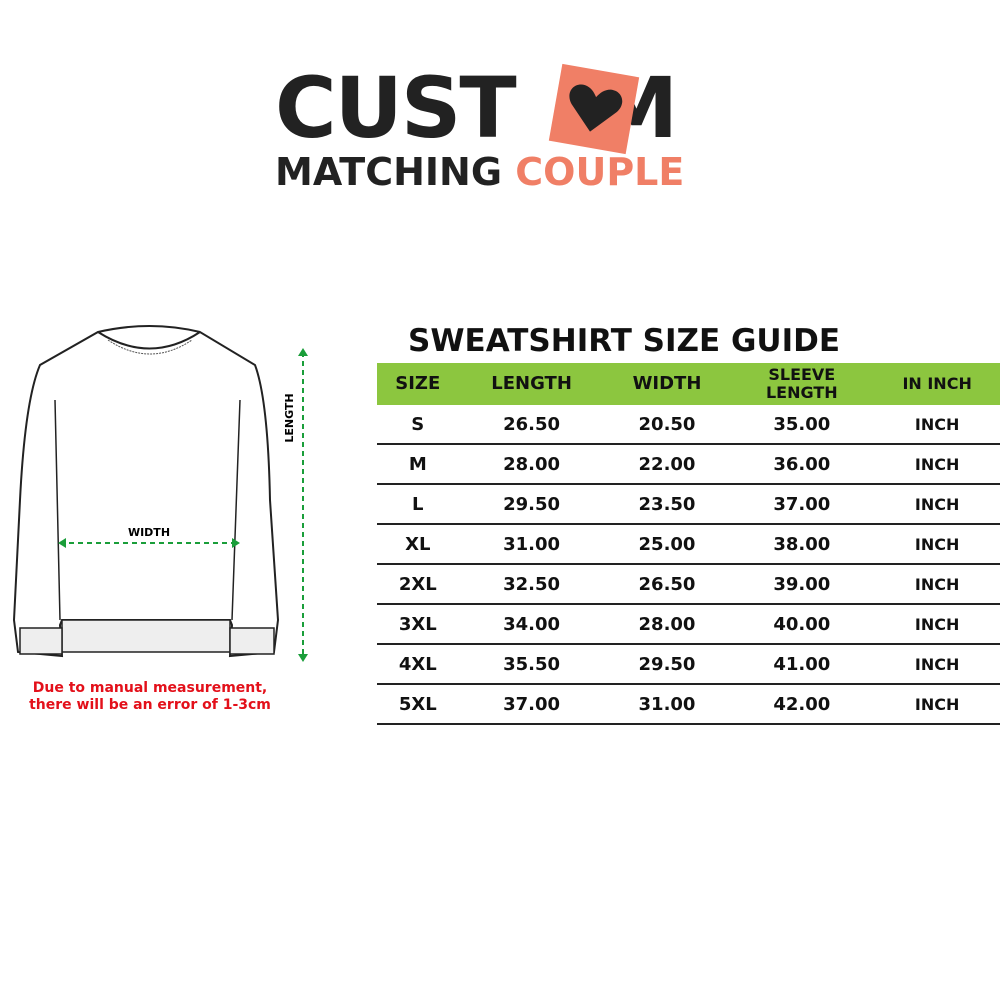 This screenshot has width=1000, height=1000. What do you see at coordinates (667, 664) in the screenshot?
I see `width-cell: 29.50` at bounding box center [667, 664].